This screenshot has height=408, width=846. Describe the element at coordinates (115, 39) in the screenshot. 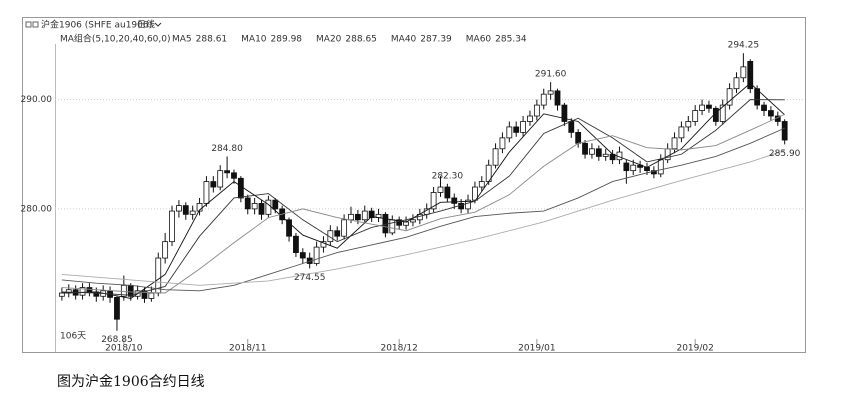

I see `ma-group: MA组合(5,10,20,40,60,0)` at that location.